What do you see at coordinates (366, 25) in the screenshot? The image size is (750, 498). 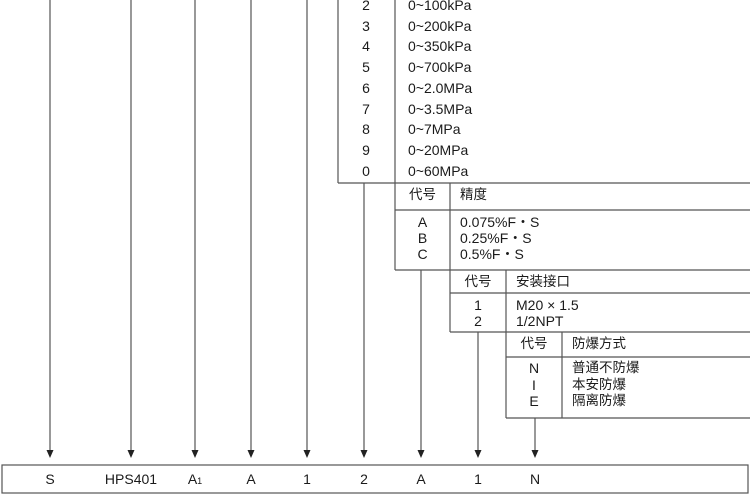 I see `range-code: 3` at bounding box center [366, 25].